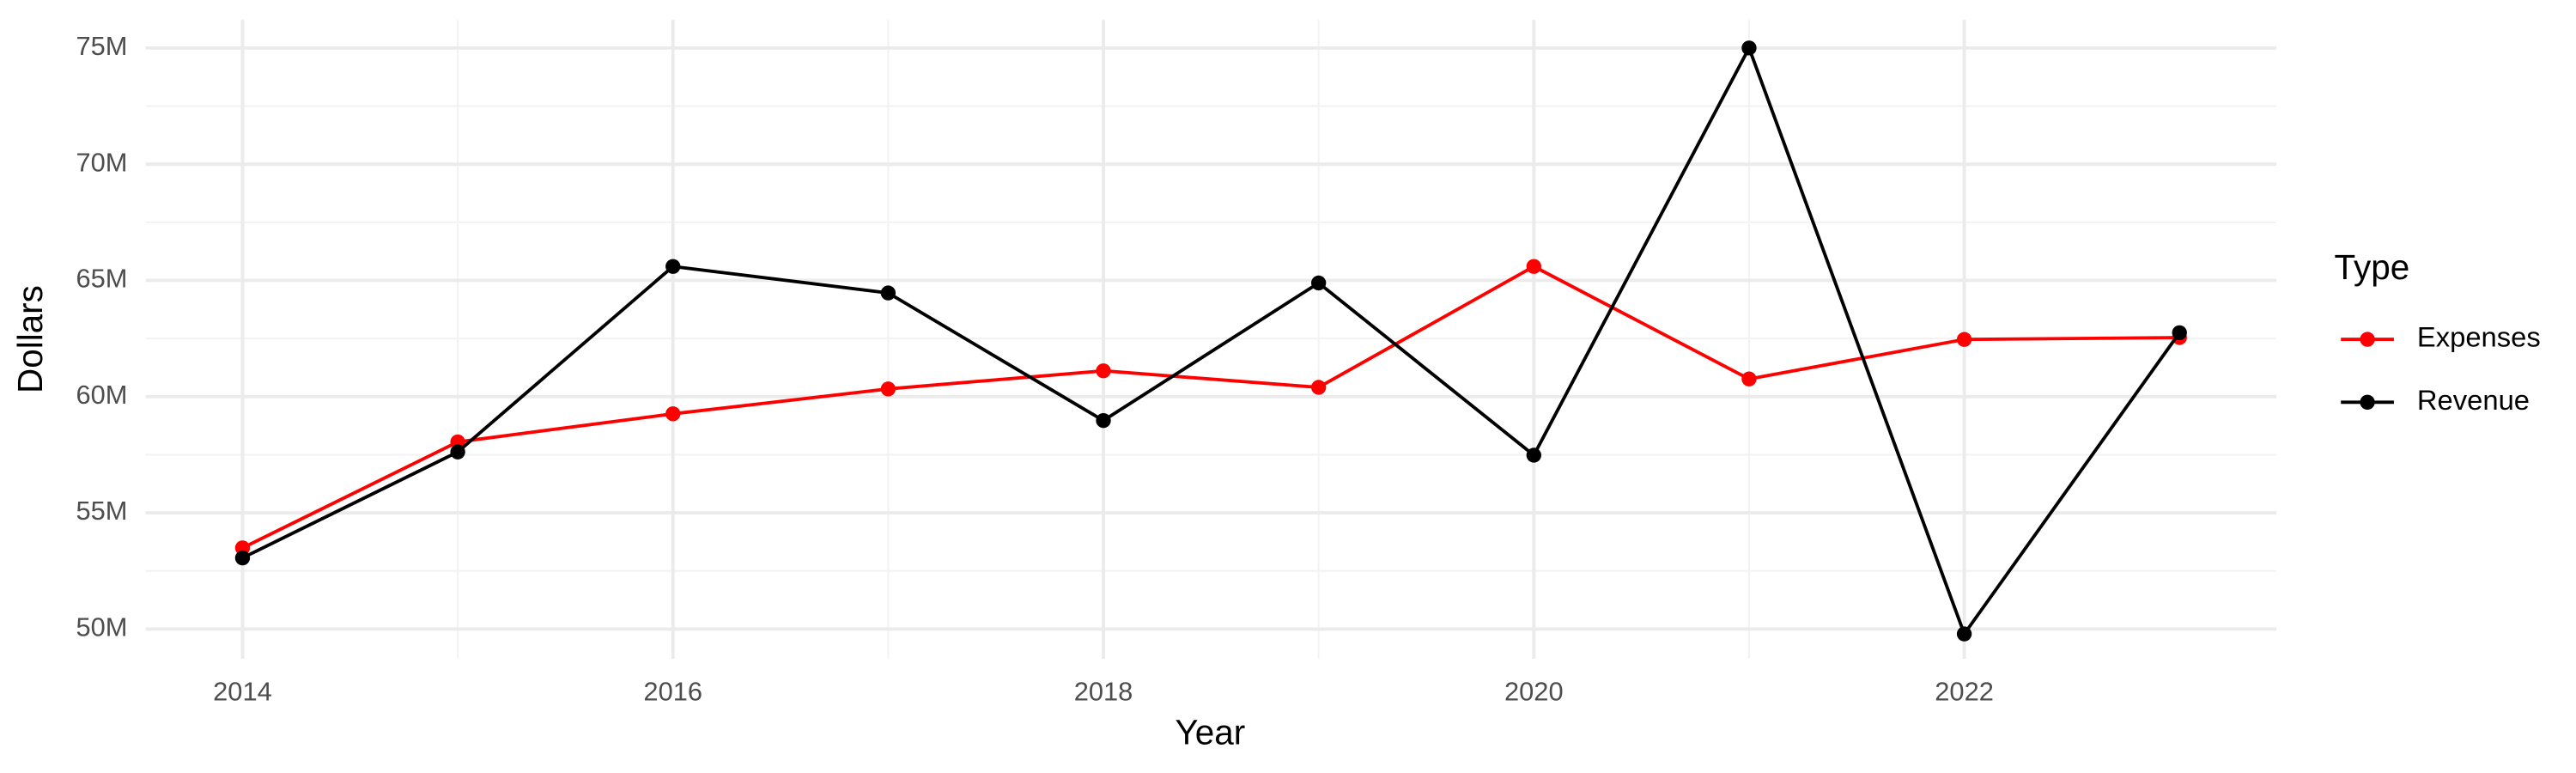 This screenshot has width=2576, height=773. What do you see at coordinates (673, 692) in the screenshot?
I see `x-tick-label: 2016` at bounding box center [673, 692].